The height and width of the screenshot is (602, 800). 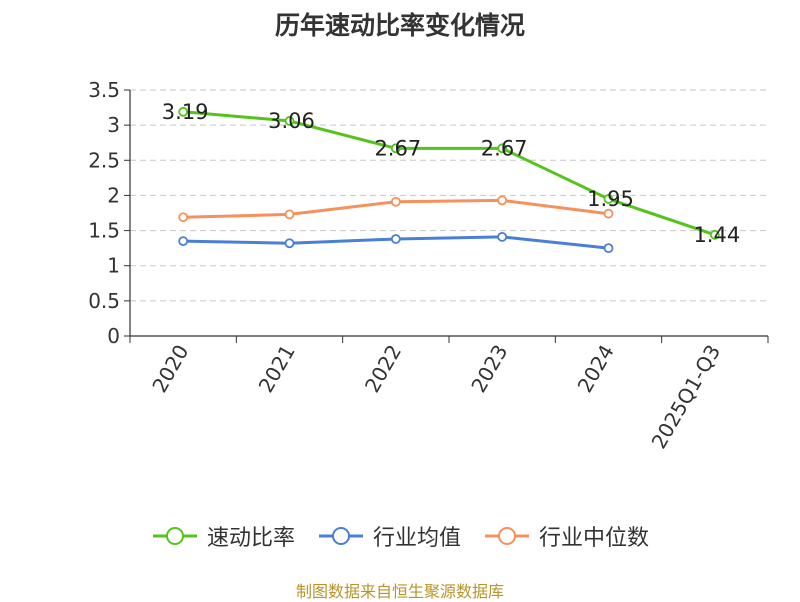 I want to click on x-tick-label: 2025Q1-Q3, so click(x=685, y=397).